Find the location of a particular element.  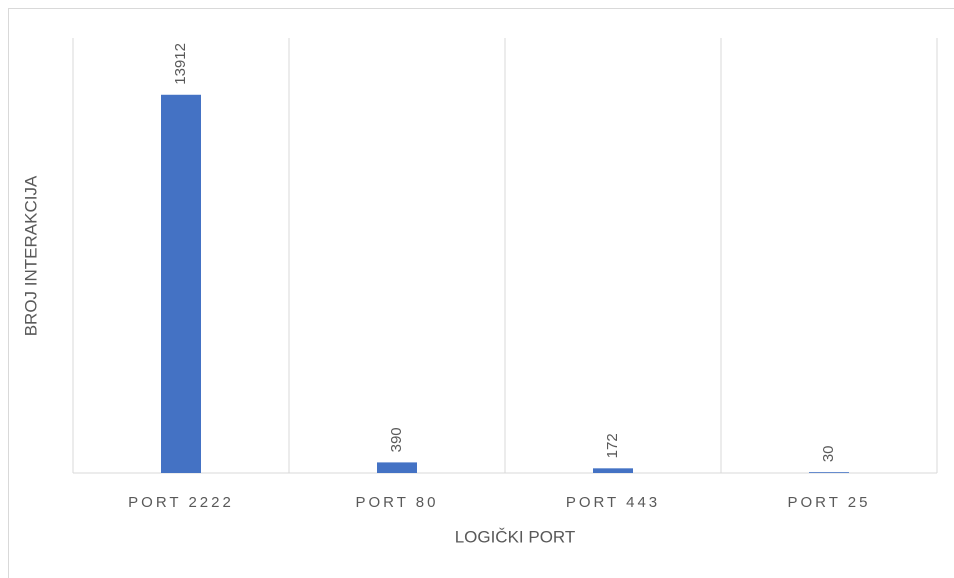

x-tick-label: PORT 2222 is located at coordinates (181, 502).